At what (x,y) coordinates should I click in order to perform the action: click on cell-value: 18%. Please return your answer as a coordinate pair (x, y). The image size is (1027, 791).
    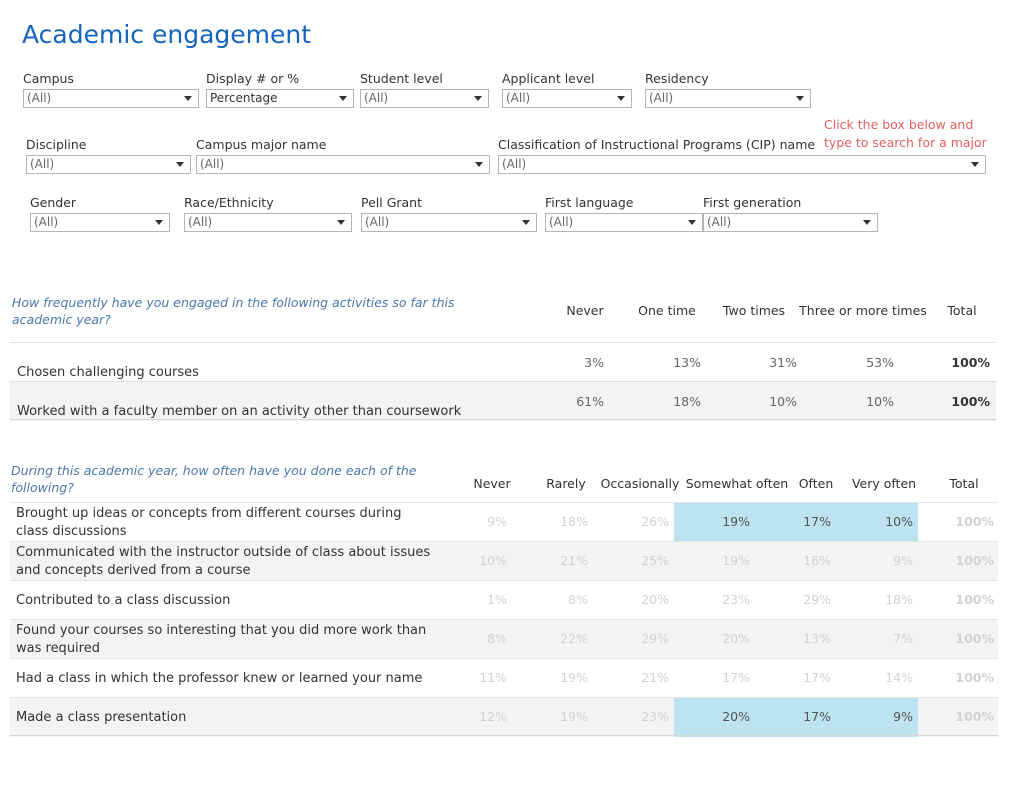
    Looking at the image, I should click on (899, 599).